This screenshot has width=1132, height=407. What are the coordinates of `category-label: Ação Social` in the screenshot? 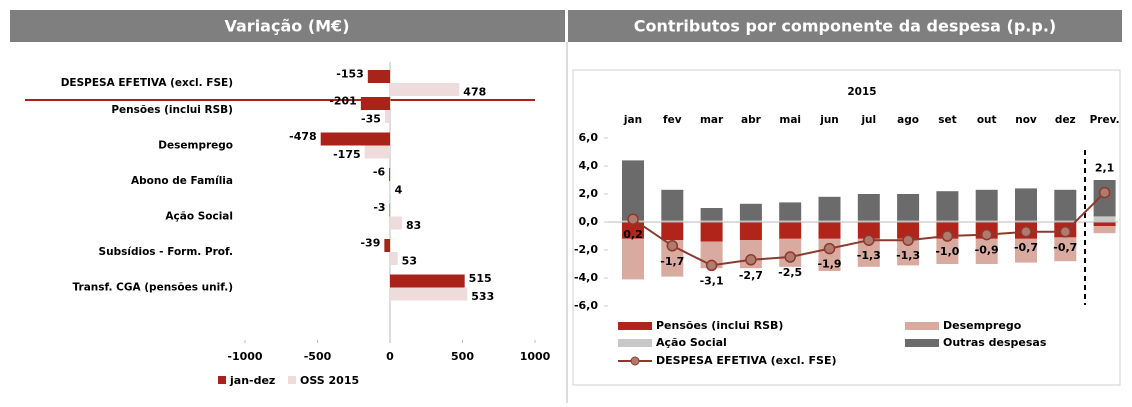 It's located at (199, 217).